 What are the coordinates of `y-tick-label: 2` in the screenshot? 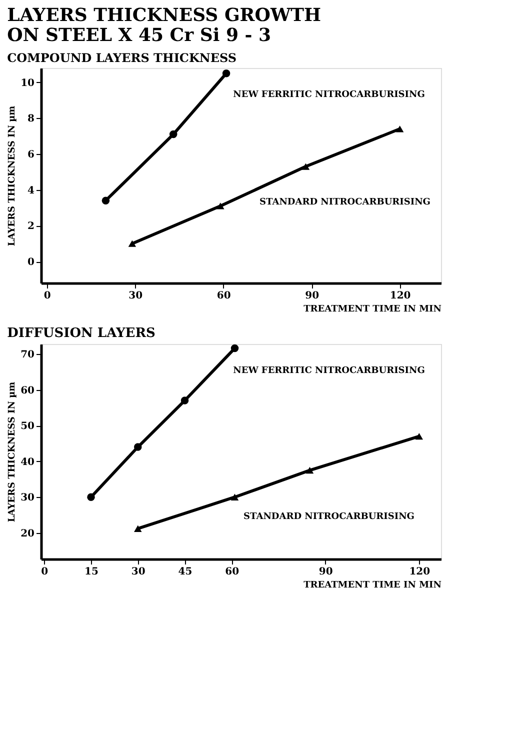 It's located at (31, 226).